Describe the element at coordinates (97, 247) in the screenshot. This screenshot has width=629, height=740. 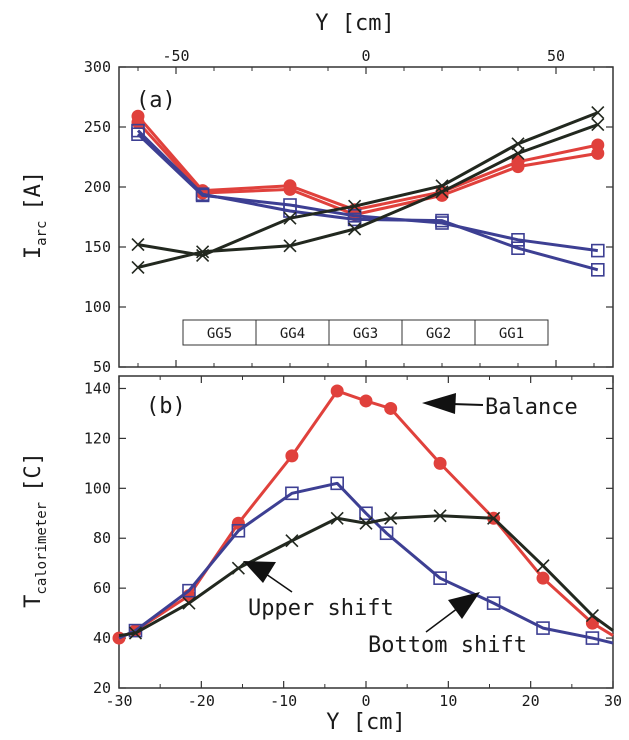
I see `panel-a-y-tick-label: 150` at that location.